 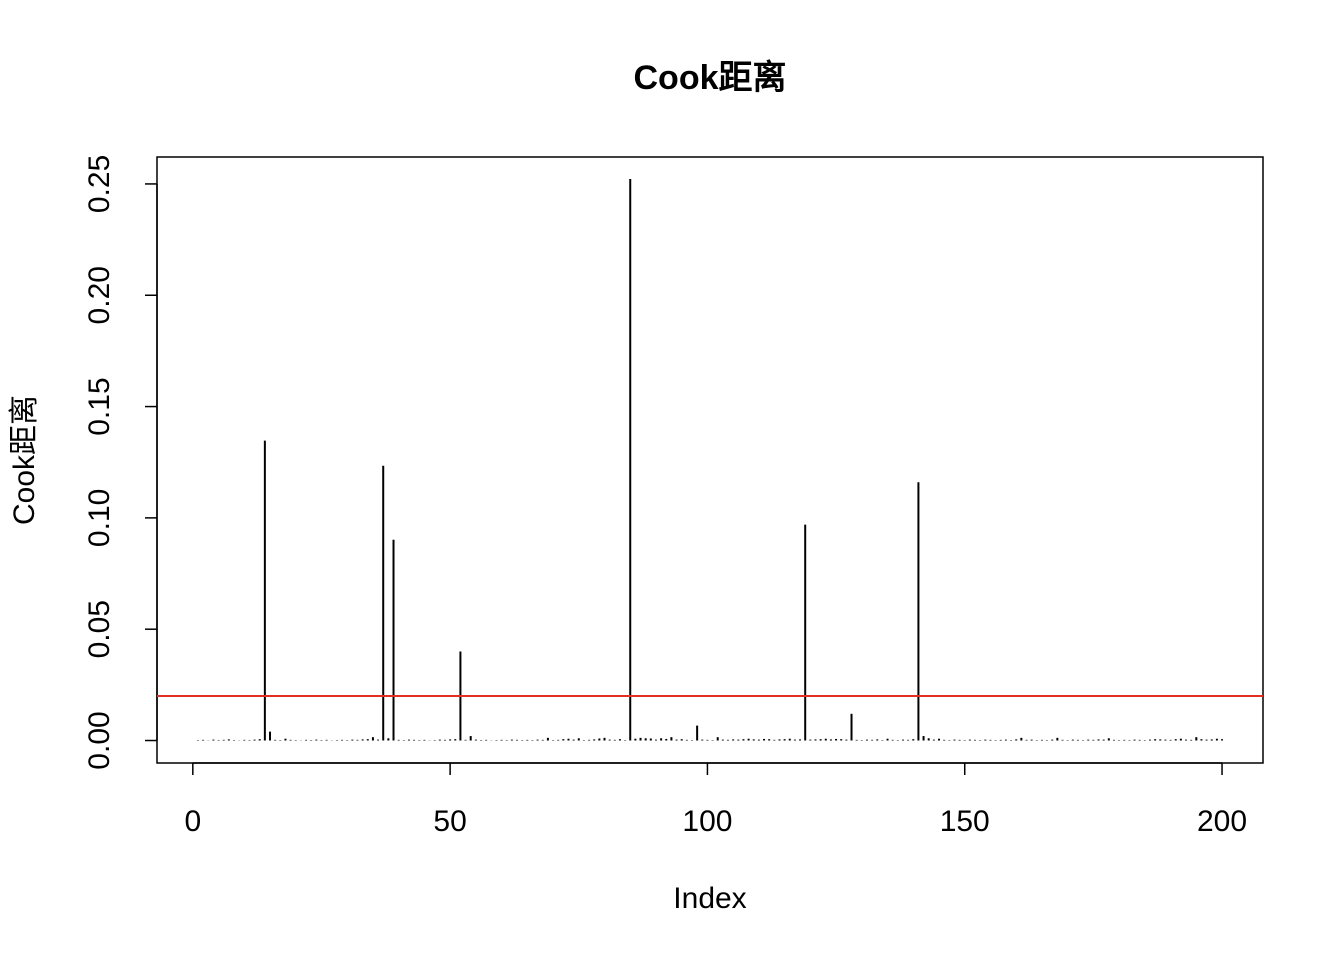 What do you see at coordinates (192, 821) in the screenshot?
I see `x-tick-label: 0` at bounding box center [192, 821].